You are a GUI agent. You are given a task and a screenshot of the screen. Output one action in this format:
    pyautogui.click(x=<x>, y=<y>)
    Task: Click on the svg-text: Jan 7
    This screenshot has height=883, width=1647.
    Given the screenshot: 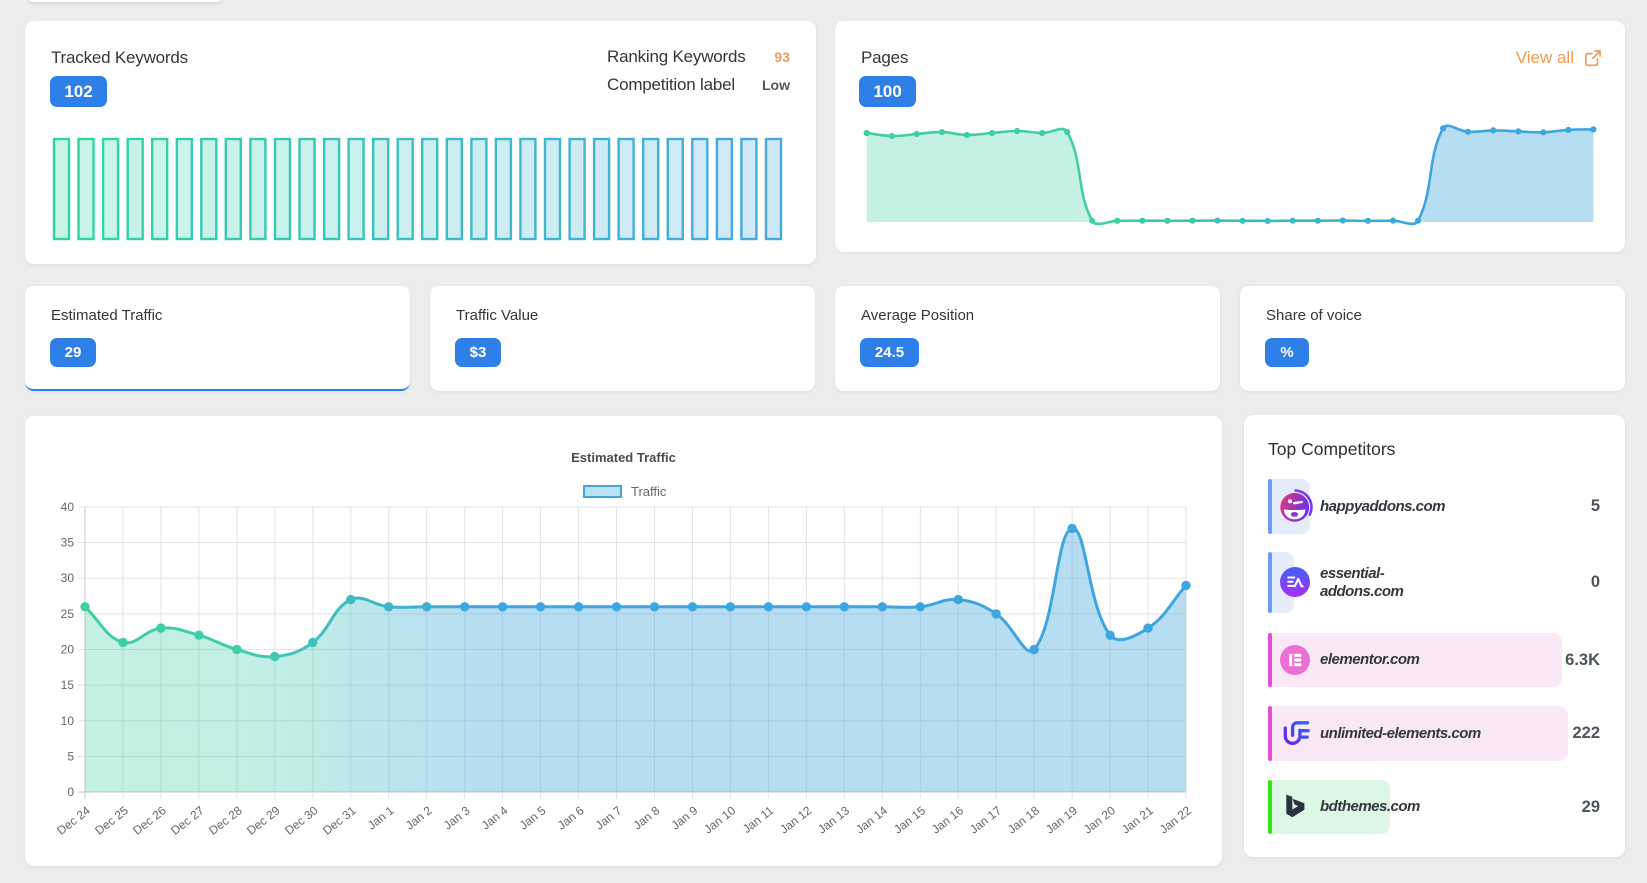 What is the action you would take?
    pyautogui.click(x=609, y=817)
    